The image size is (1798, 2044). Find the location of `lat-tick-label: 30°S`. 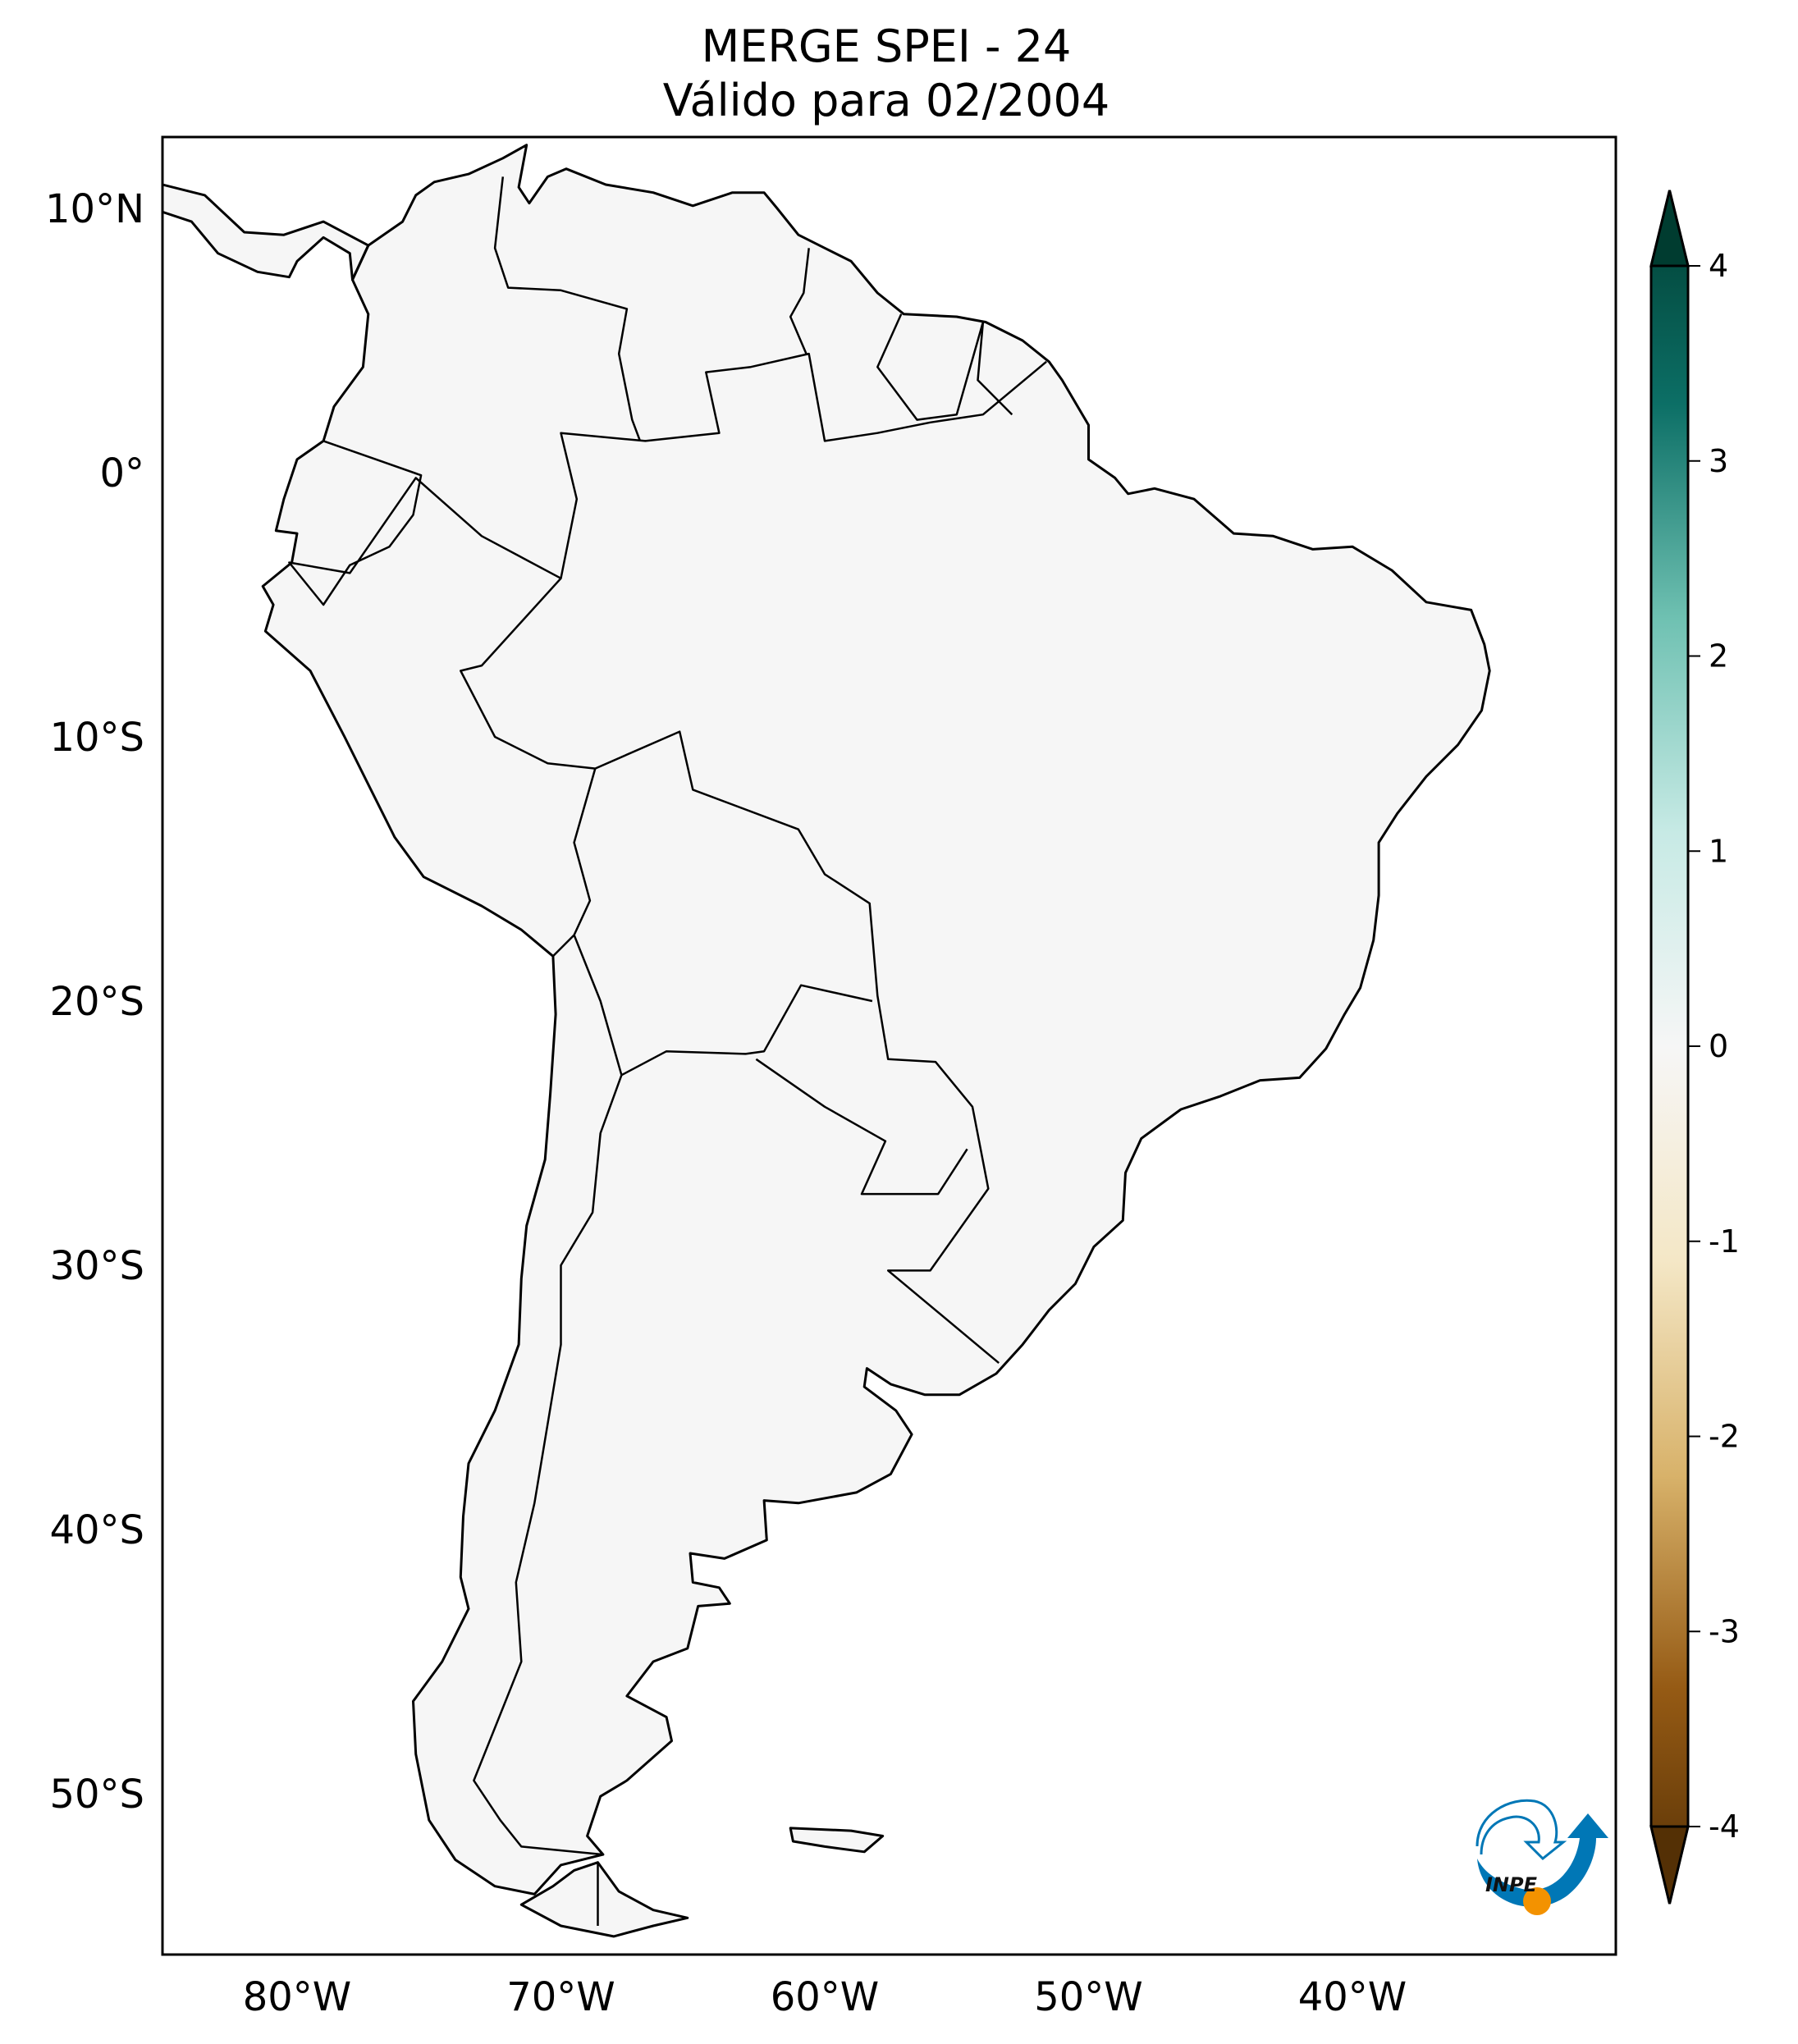

lat-tick-label: 30°S is located at coordinates (96, 1266).